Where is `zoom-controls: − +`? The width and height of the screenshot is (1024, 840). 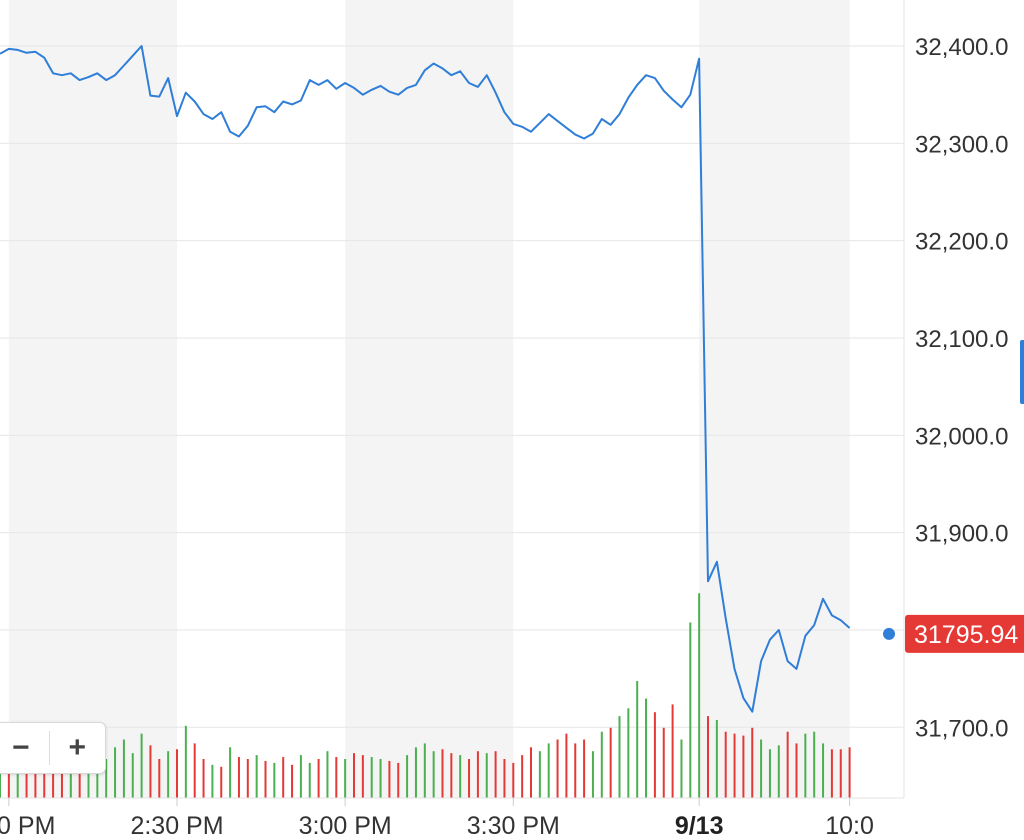
zoom-controls: − + is located at coordinates (53, 748).